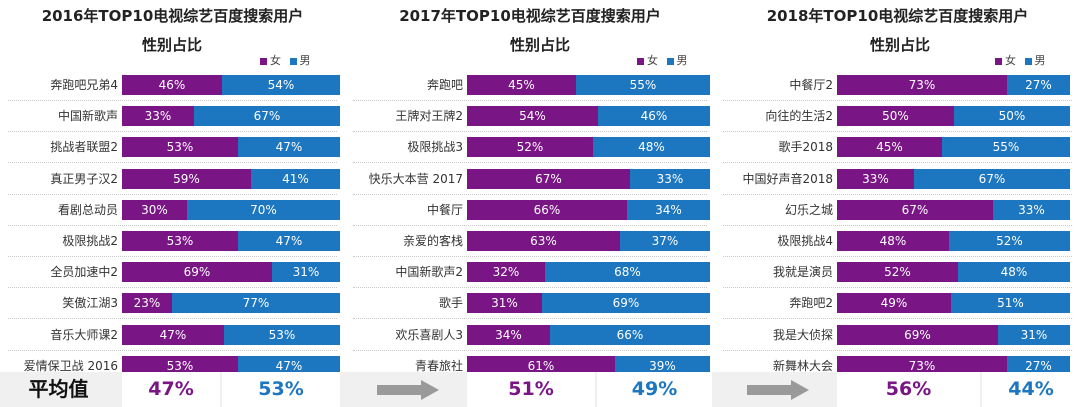 This screenshot has width=1080, height=407. I want to click on bar-row: 极限挑战2 53% 47%, so click(172, 241).